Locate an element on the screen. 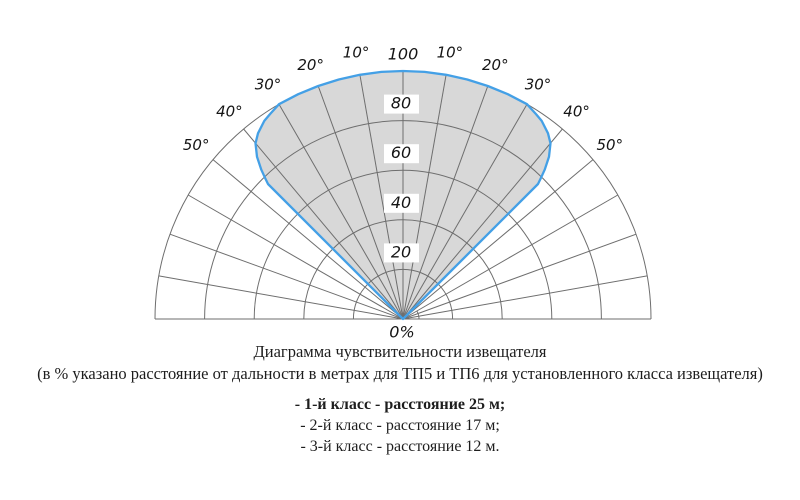 This screenshot has height=500, width=800. angle-gridline--30 is located at coordinates (341, 211).